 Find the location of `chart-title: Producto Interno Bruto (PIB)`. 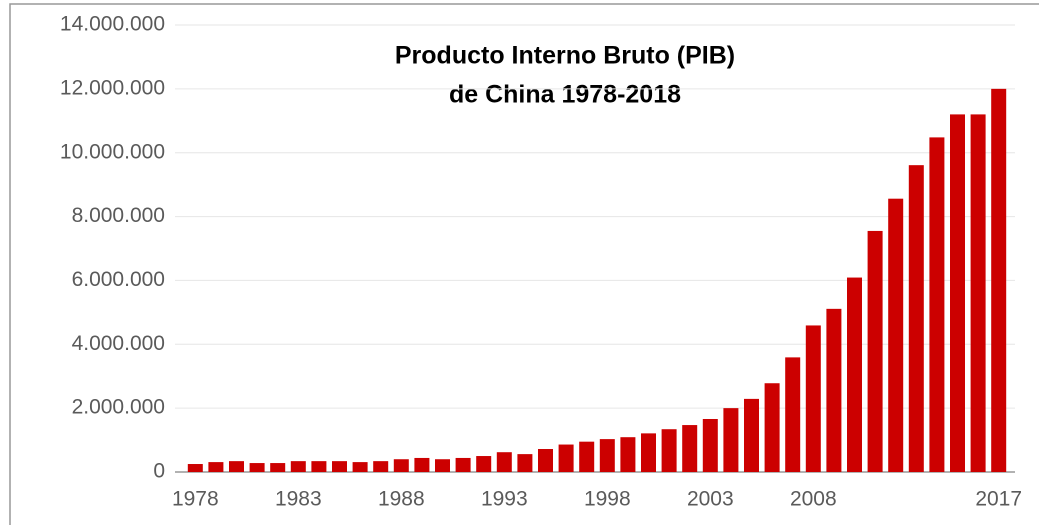

chart-title: Producto Interno Bruto (PIB) is located at coordinates (565, 56).